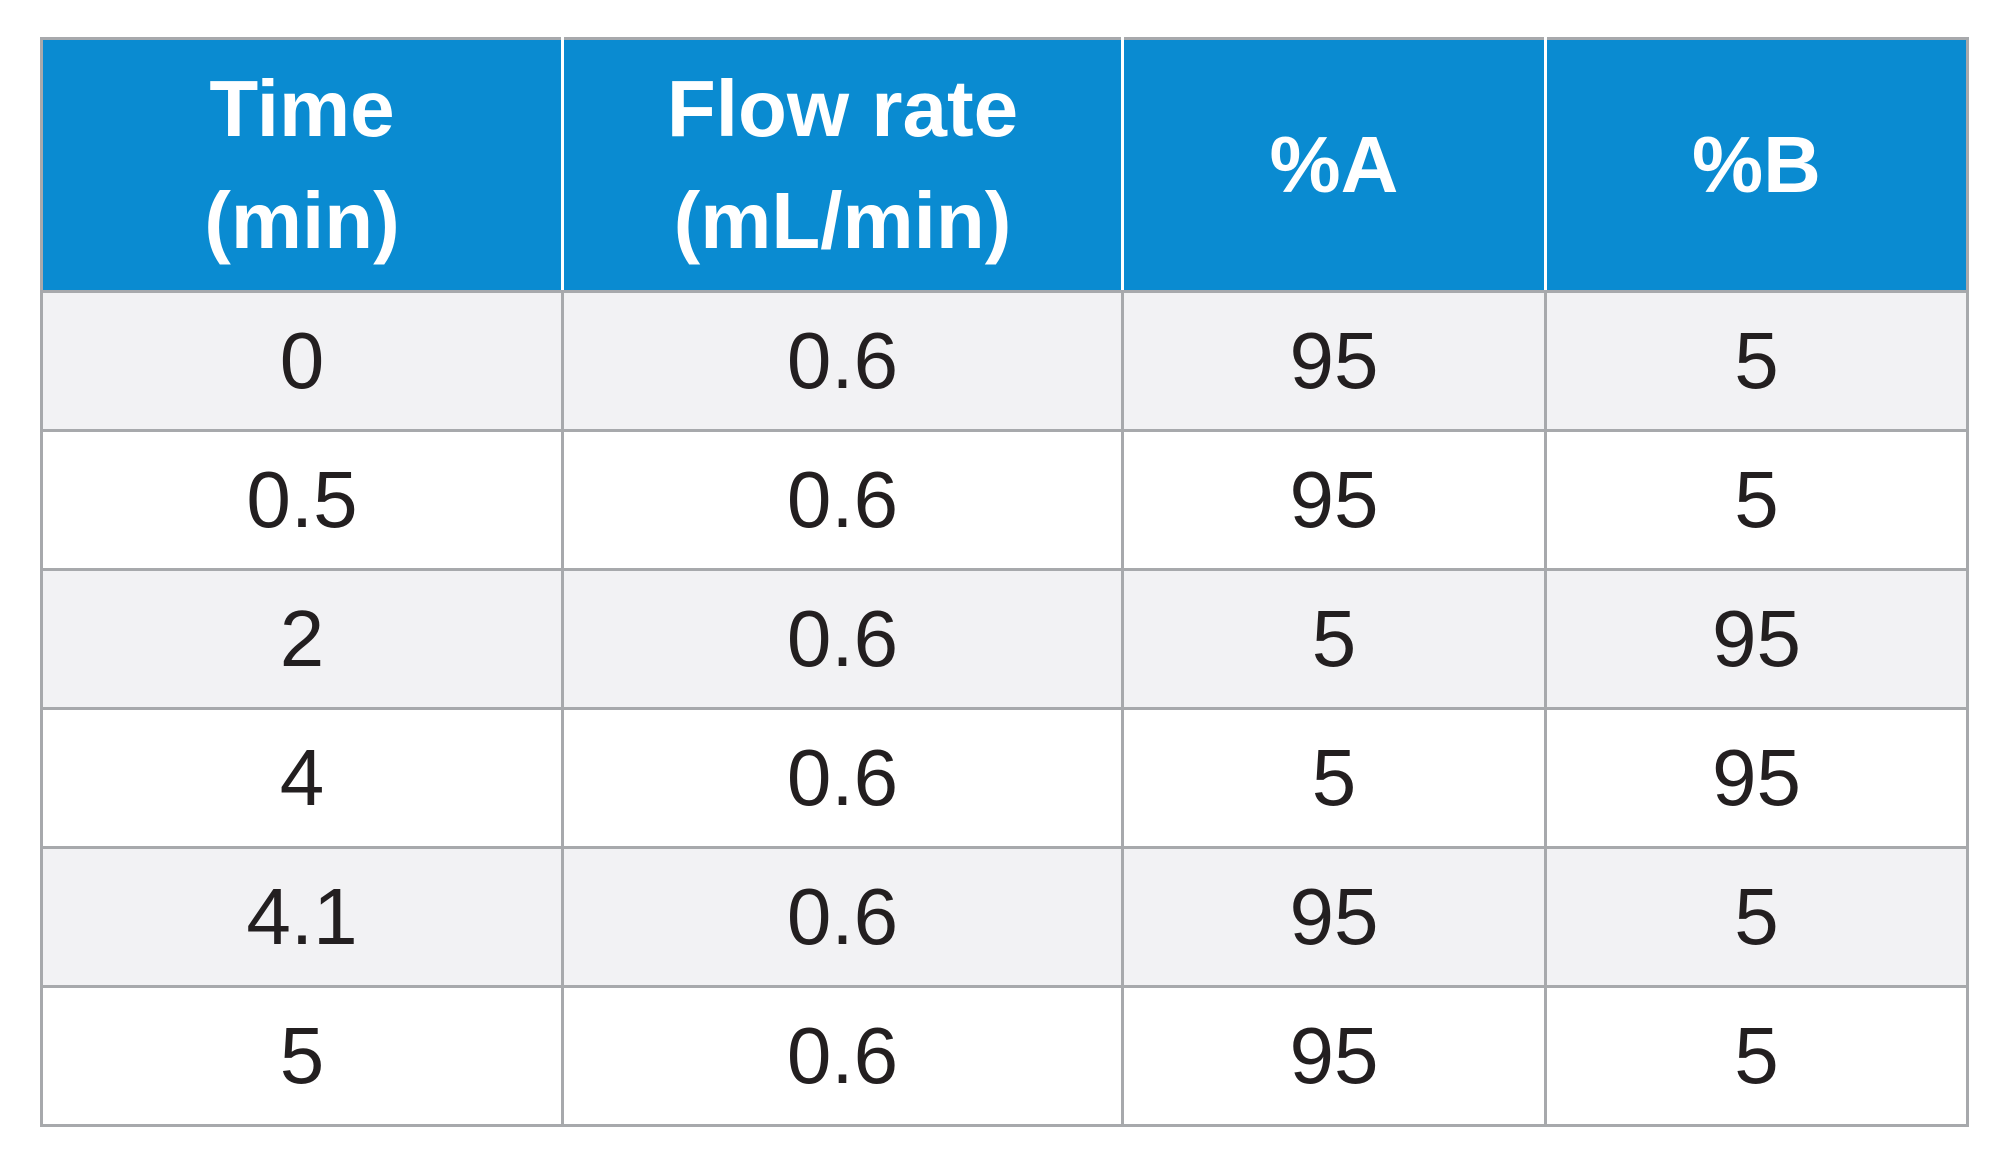 This screenshot has width=2000, height=1175. I want to click on header-time-unit: (min), so click(302, 220).